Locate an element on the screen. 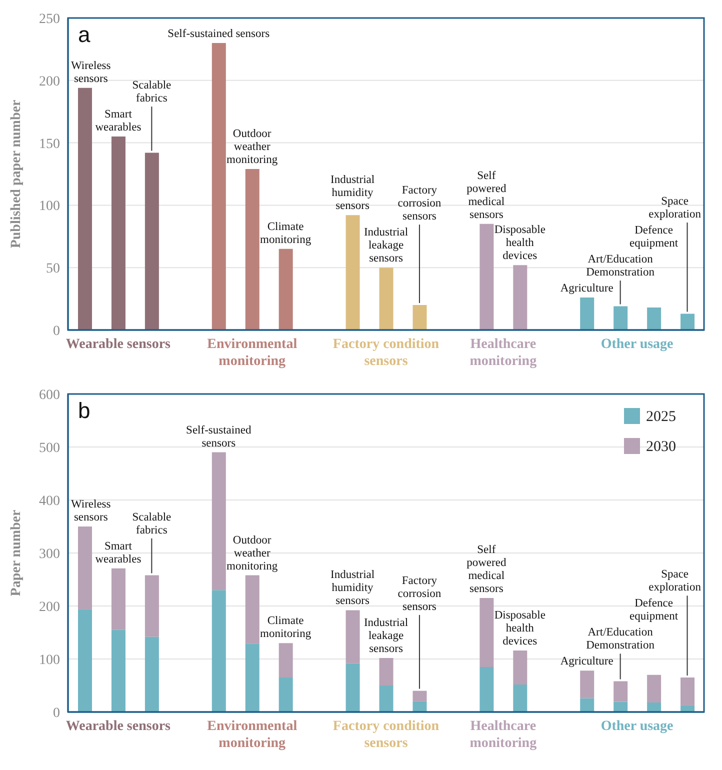 The image size is (722, 770). x-tick-label: Defence equipment is located at coordinates (654, 237).